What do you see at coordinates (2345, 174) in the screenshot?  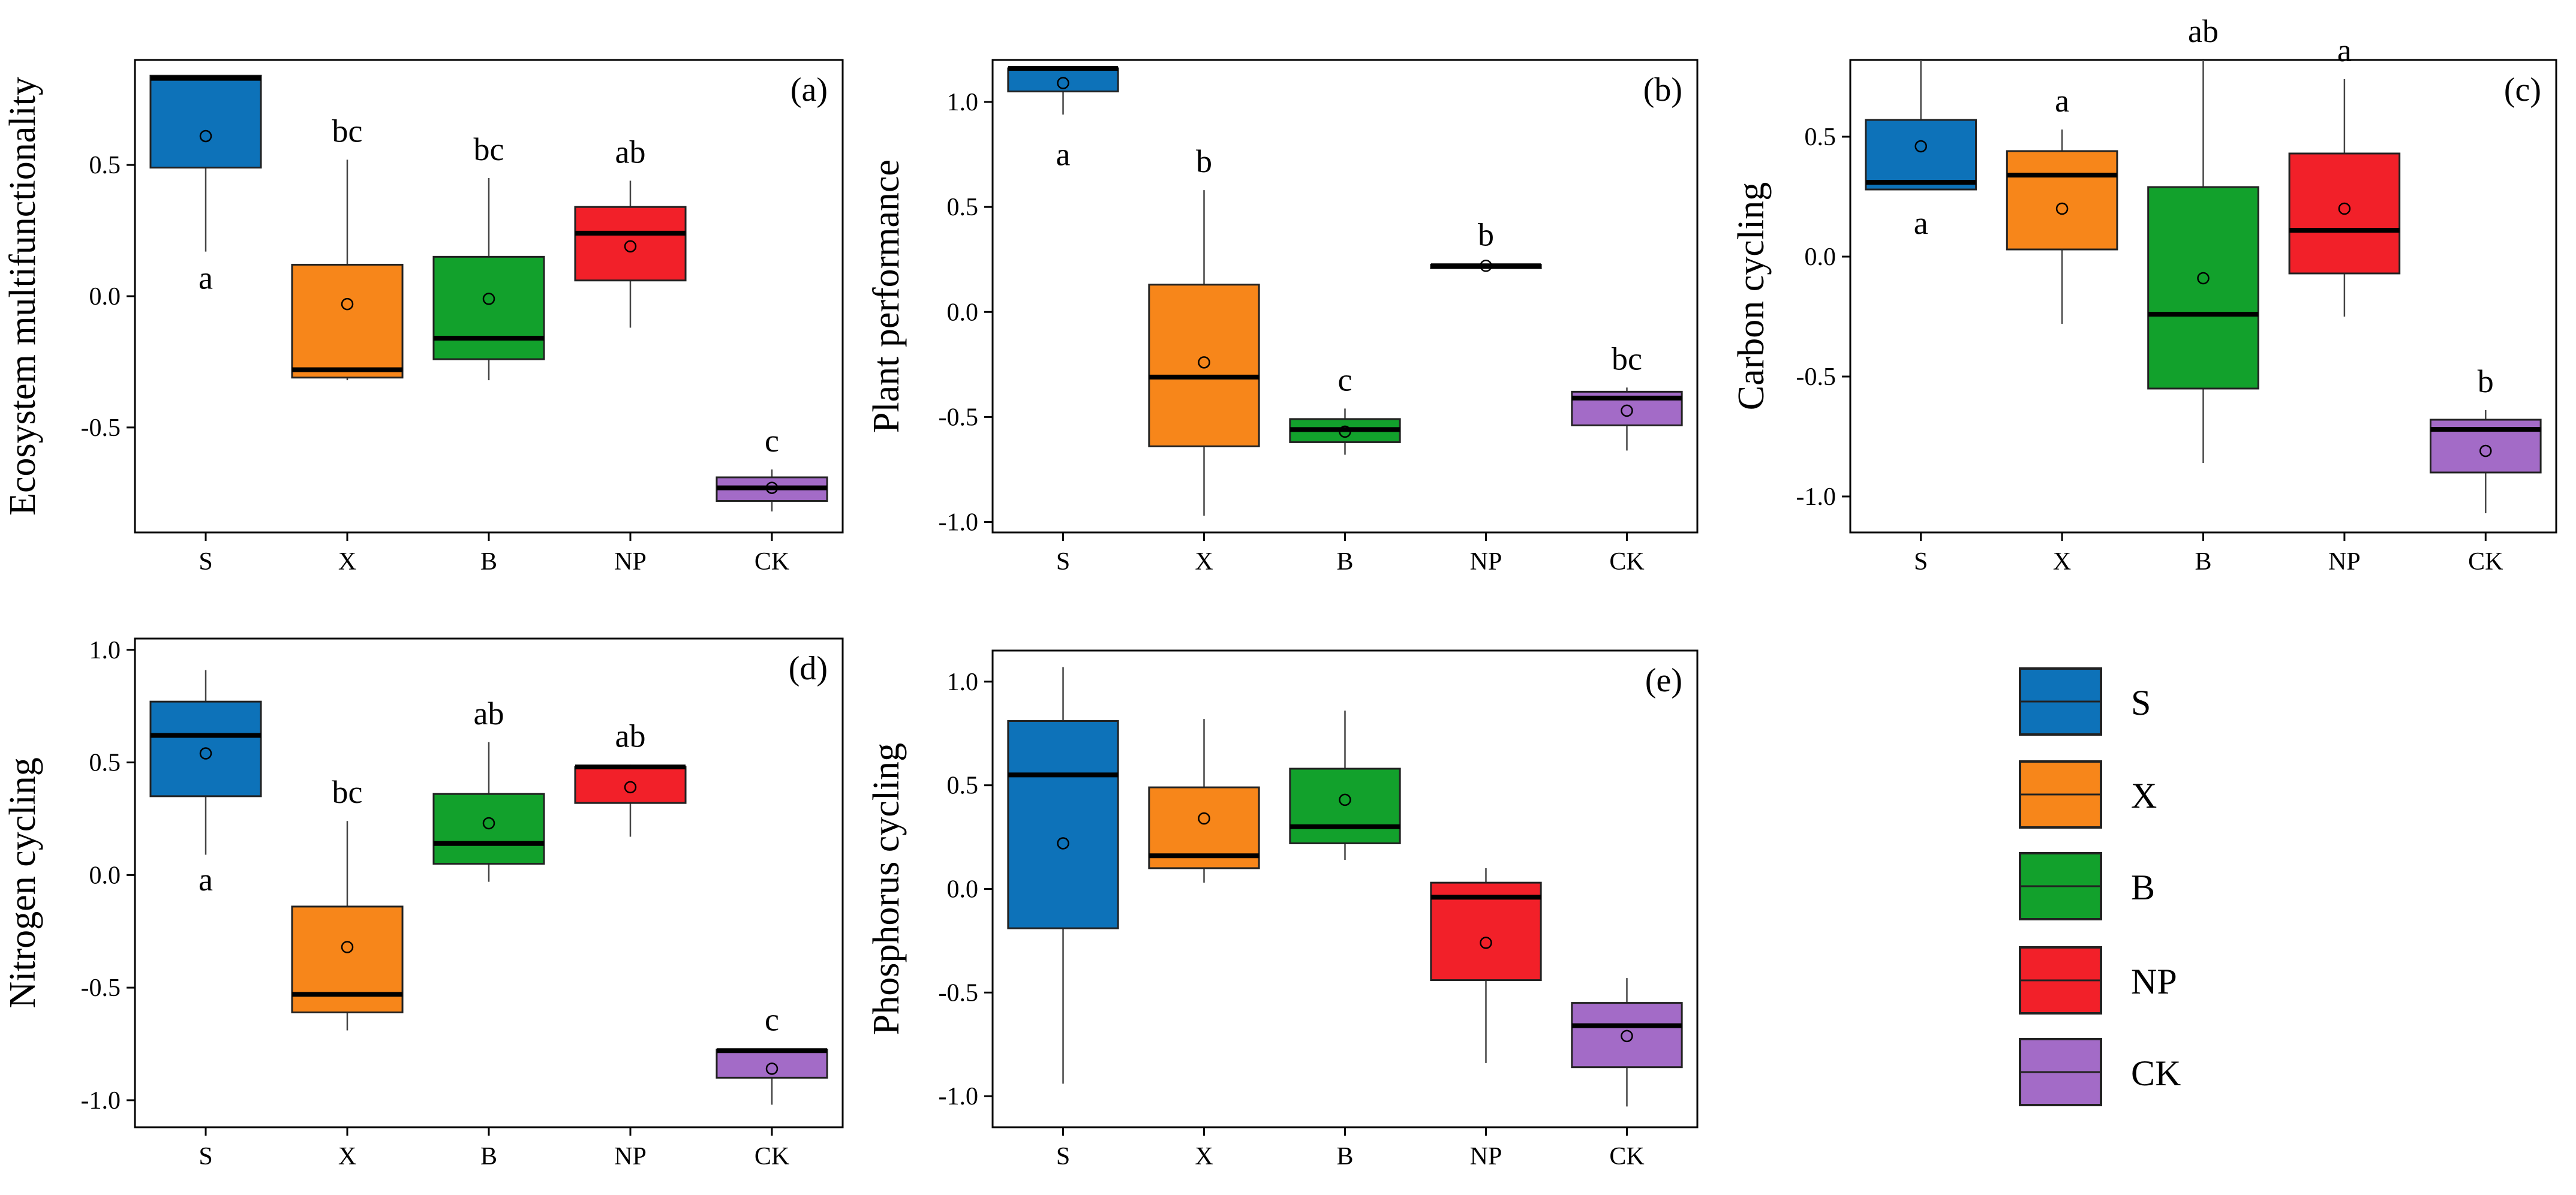 I see `box-np: a` at bounding box center [2345, 174].